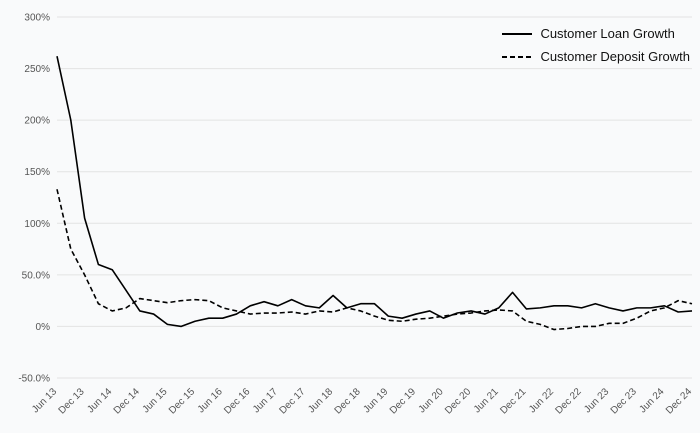 The height and width of the screenshot is (433, 700). Describe the element at coordinates (182, 401) in the screenshot. I see `x-axis-tick-label: Dec 15` at that location.